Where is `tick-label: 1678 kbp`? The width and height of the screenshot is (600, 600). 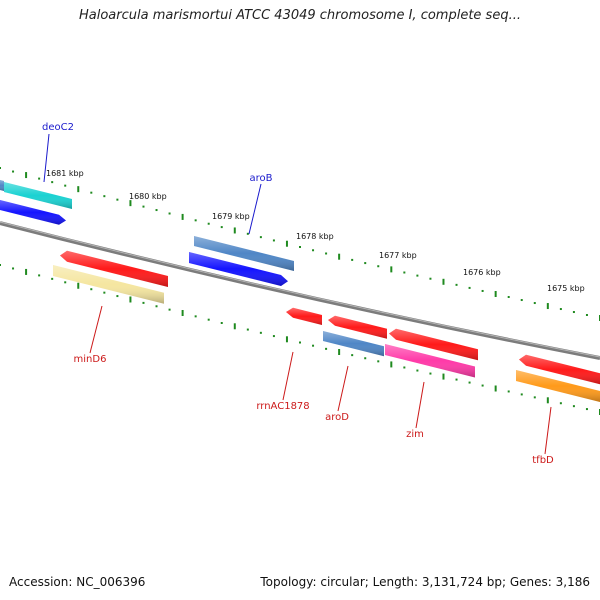
tick-label: 1678 kbp is located at coordinates (315, 236).